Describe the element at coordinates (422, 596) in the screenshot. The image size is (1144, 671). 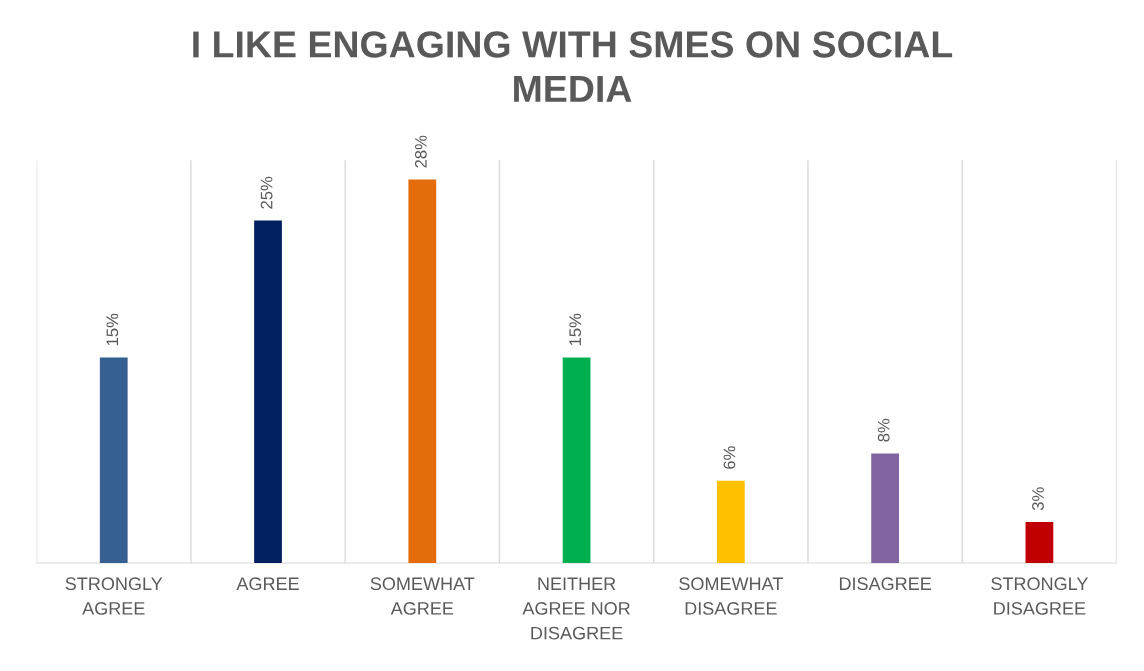
I see `x-tick-label: SOMEWHAT AGREE` at that location.